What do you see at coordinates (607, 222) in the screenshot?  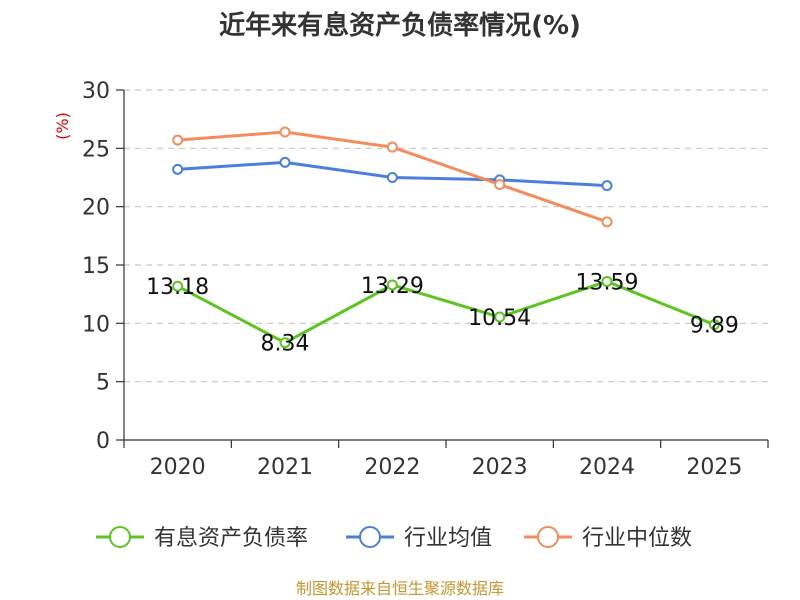 I see `series-2-point-2024` at bounding box center [607, 222].